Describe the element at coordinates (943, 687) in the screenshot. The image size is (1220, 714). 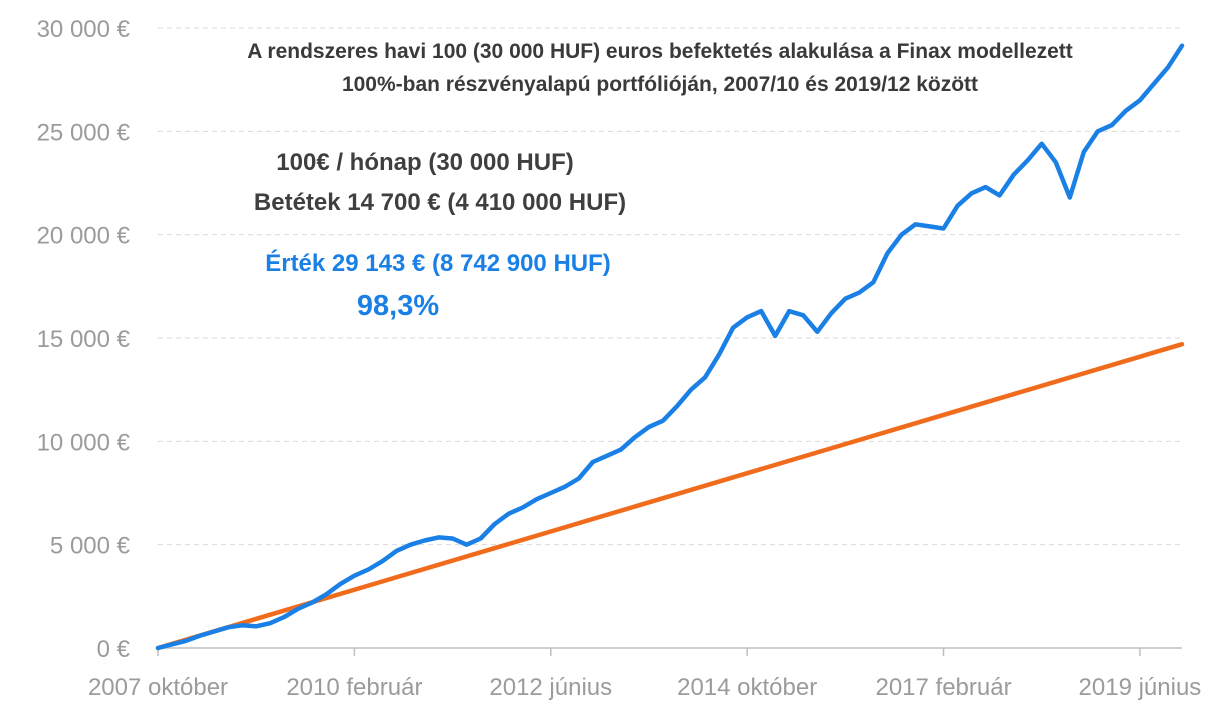
I see `x-tick-label: 2017 február` at that location.